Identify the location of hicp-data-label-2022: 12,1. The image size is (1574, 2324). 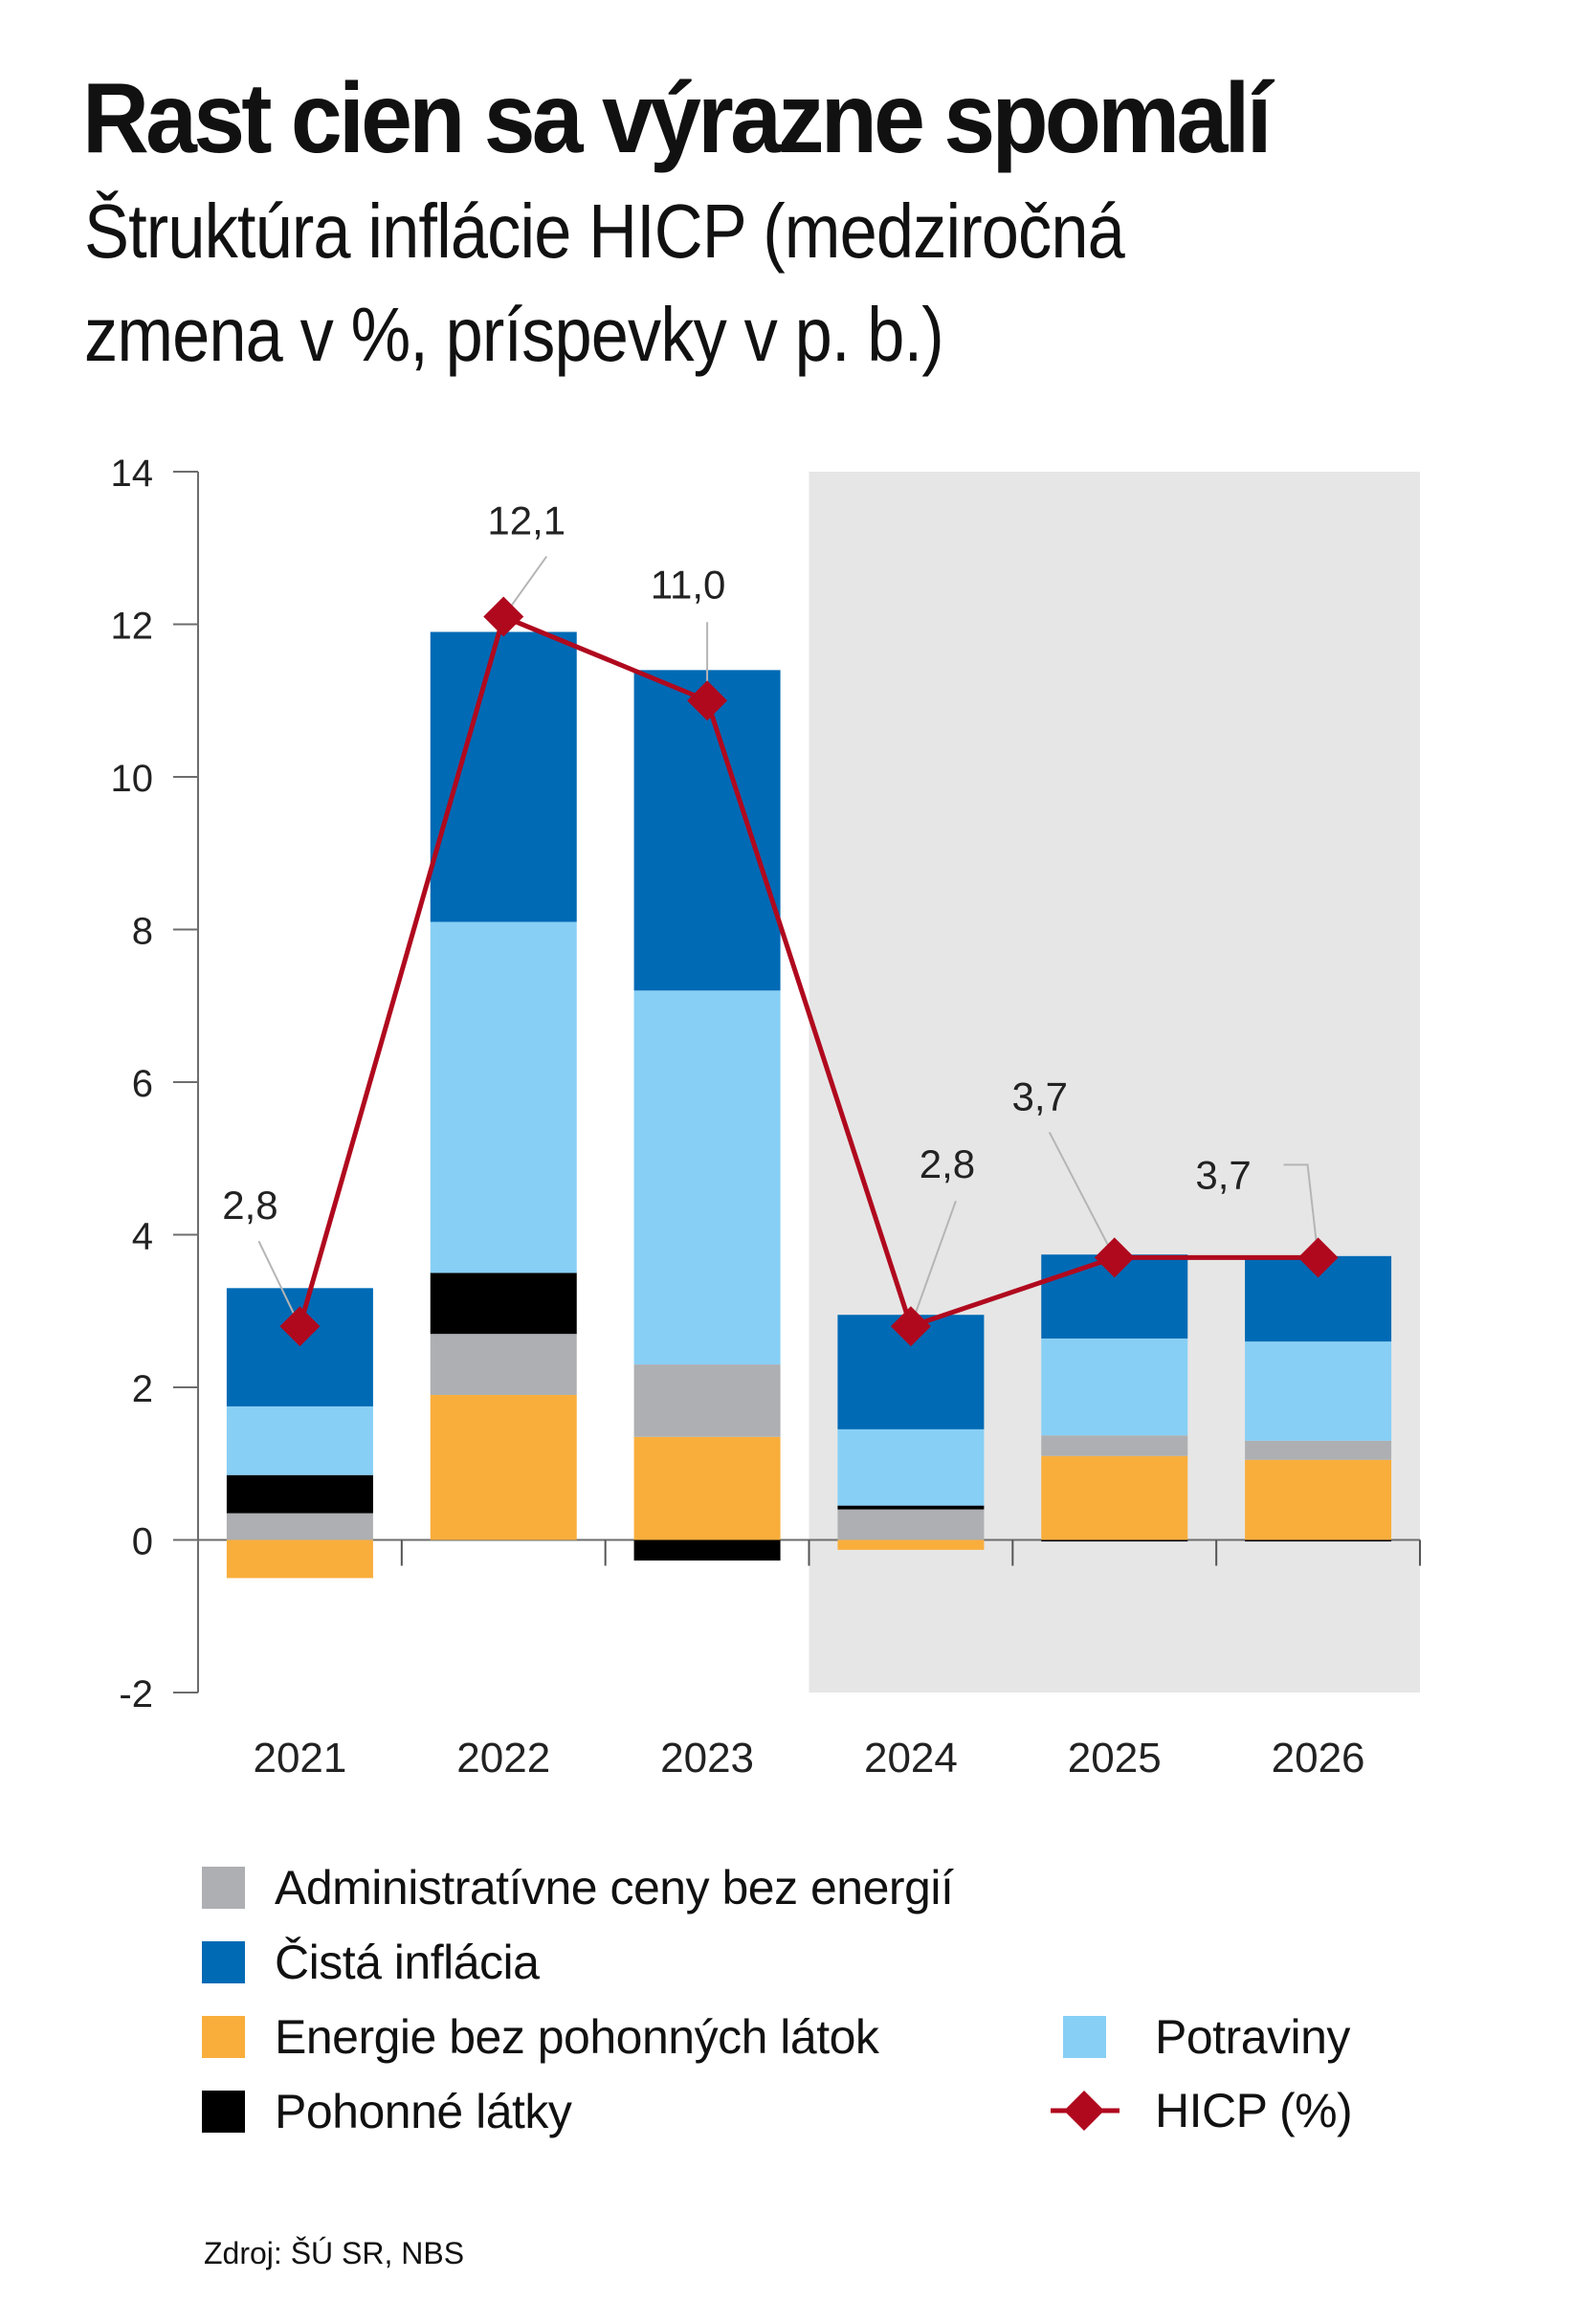
(526, 520).